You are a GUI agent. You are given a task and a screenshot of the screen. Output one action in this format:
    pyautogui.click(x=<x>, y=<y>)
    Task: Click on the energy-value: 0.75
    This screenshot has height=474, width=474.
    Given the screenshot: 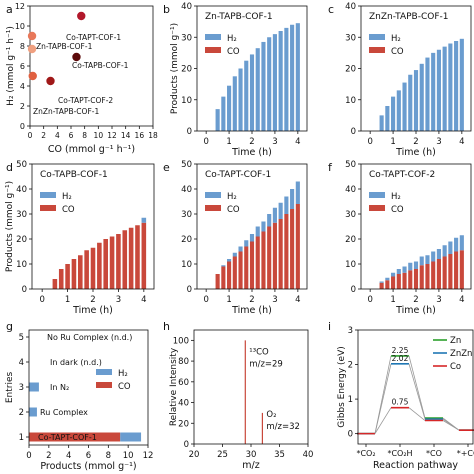 What is the action you would take?
    pyautogui.click(x=400, y=402)
    